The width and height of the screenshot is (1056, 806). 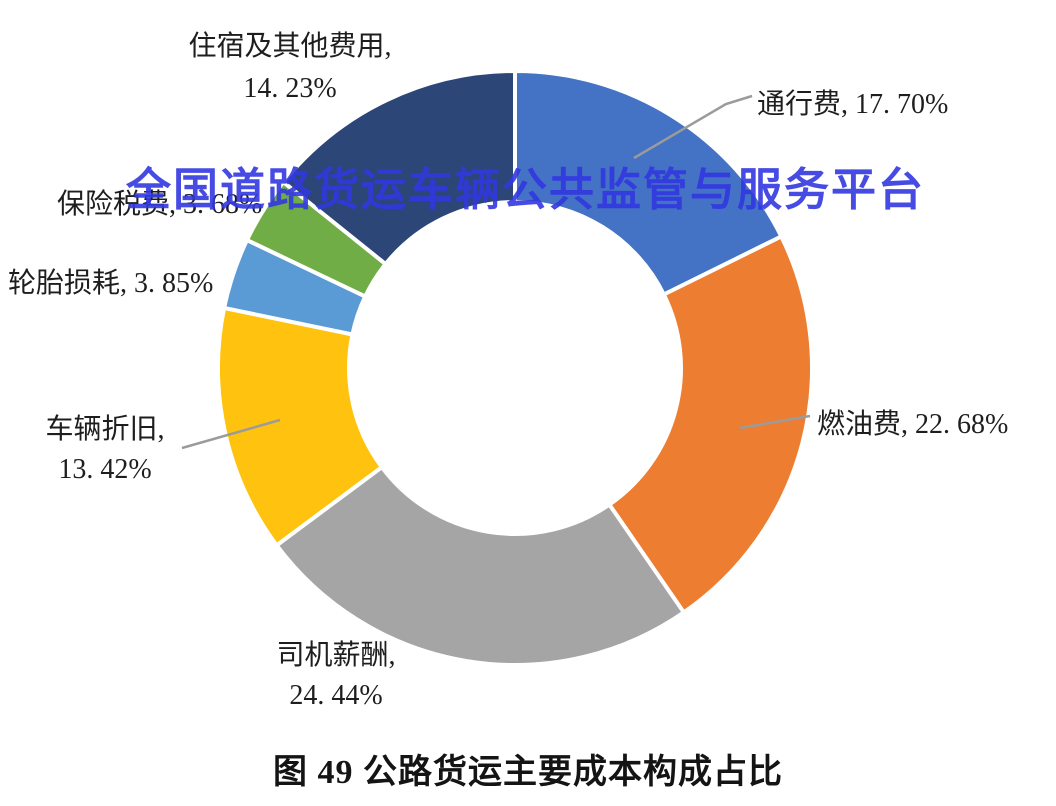 I want to click on donut-slice-3-司机薪酬, so click(x=480, y=566).